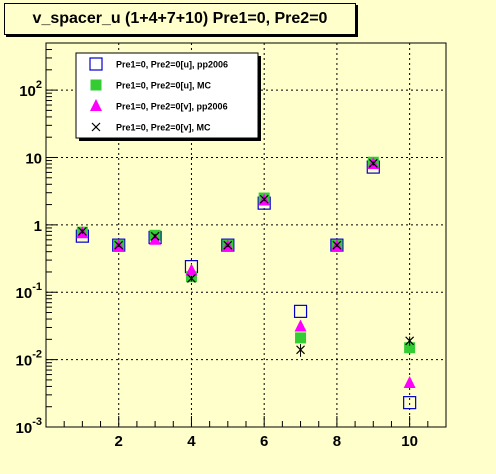 Image resolution: width=496 pixels, height=474 pixels. I want to click on x-tick-label: 4, so click(191, 441).